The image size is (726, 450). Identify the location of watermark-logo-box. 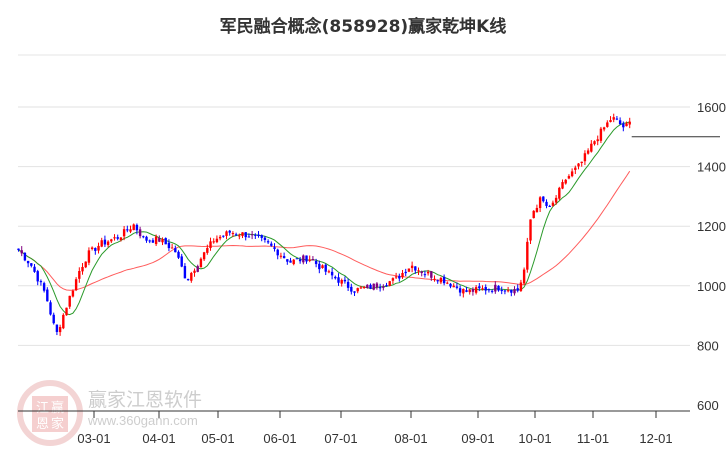
(50, 414).